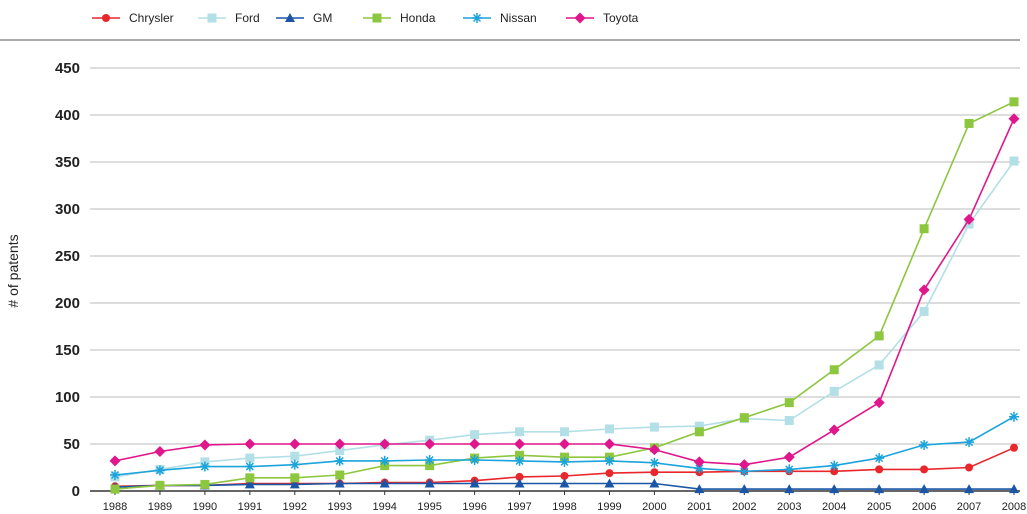 The height and width of the screenshot is (514, 1027). Describe the element at coordinates (500, 18) in the screenshot. I see `legend-item-nissan: Nissan` at that location.